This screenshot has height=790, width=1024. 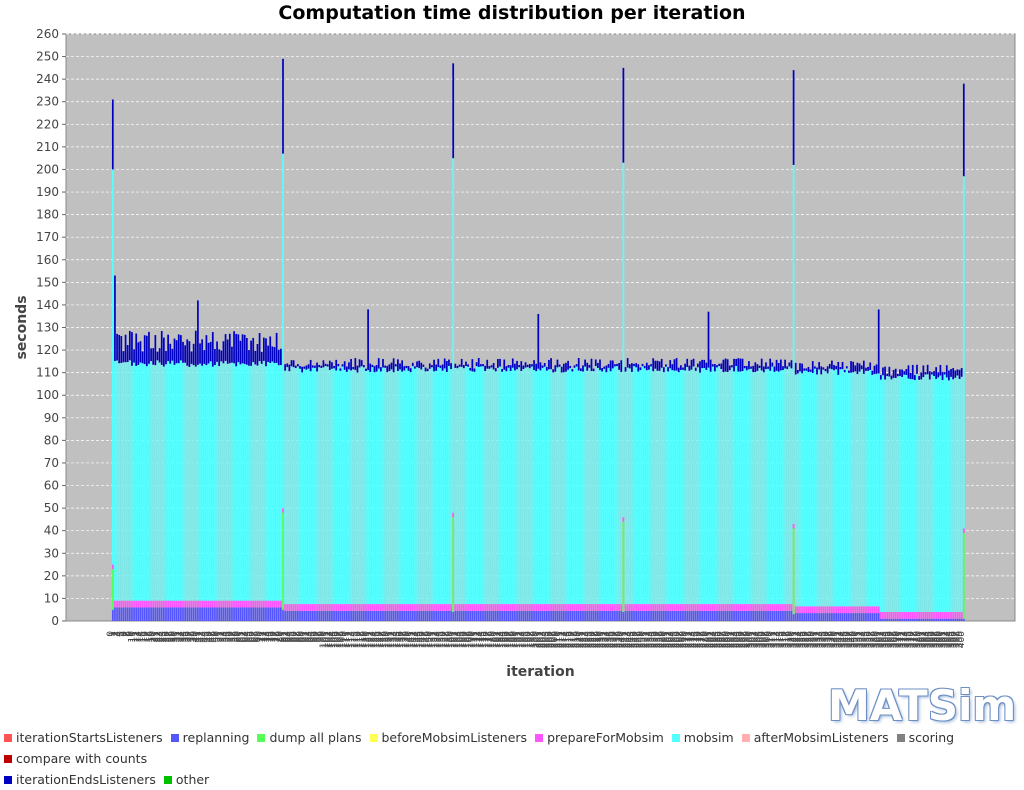 What do you see at coordinates (51, 576) in the screenshot?
I see `y-tick-label: 20` at bounding box center [51, 576].